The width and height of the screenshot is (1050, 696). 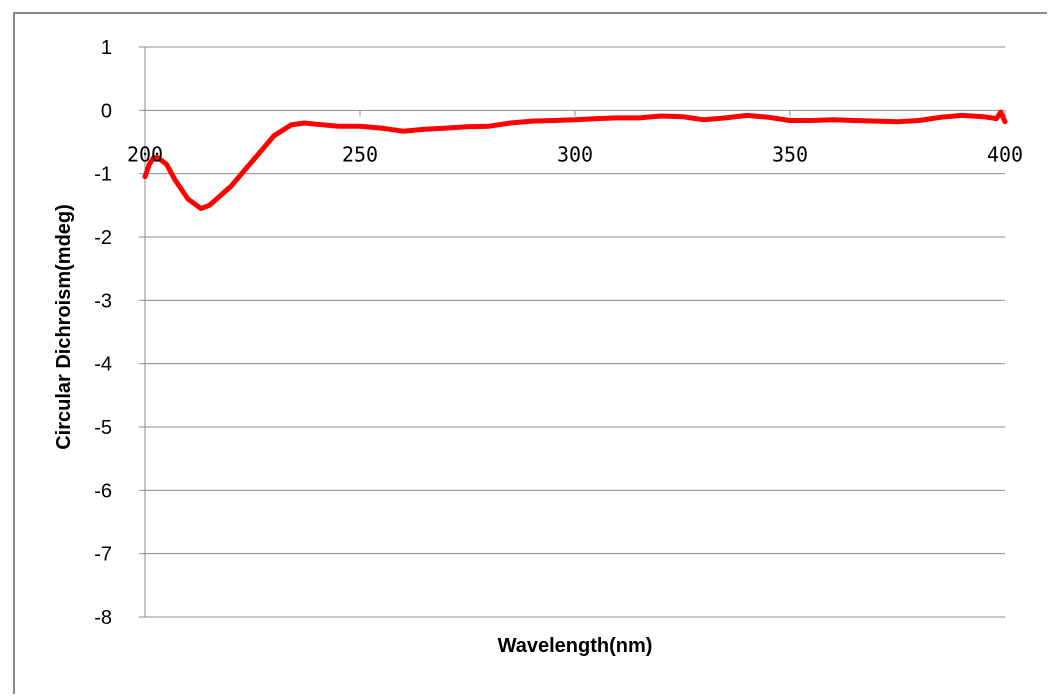 I want to click on series-line, so click(x=575, y=160).